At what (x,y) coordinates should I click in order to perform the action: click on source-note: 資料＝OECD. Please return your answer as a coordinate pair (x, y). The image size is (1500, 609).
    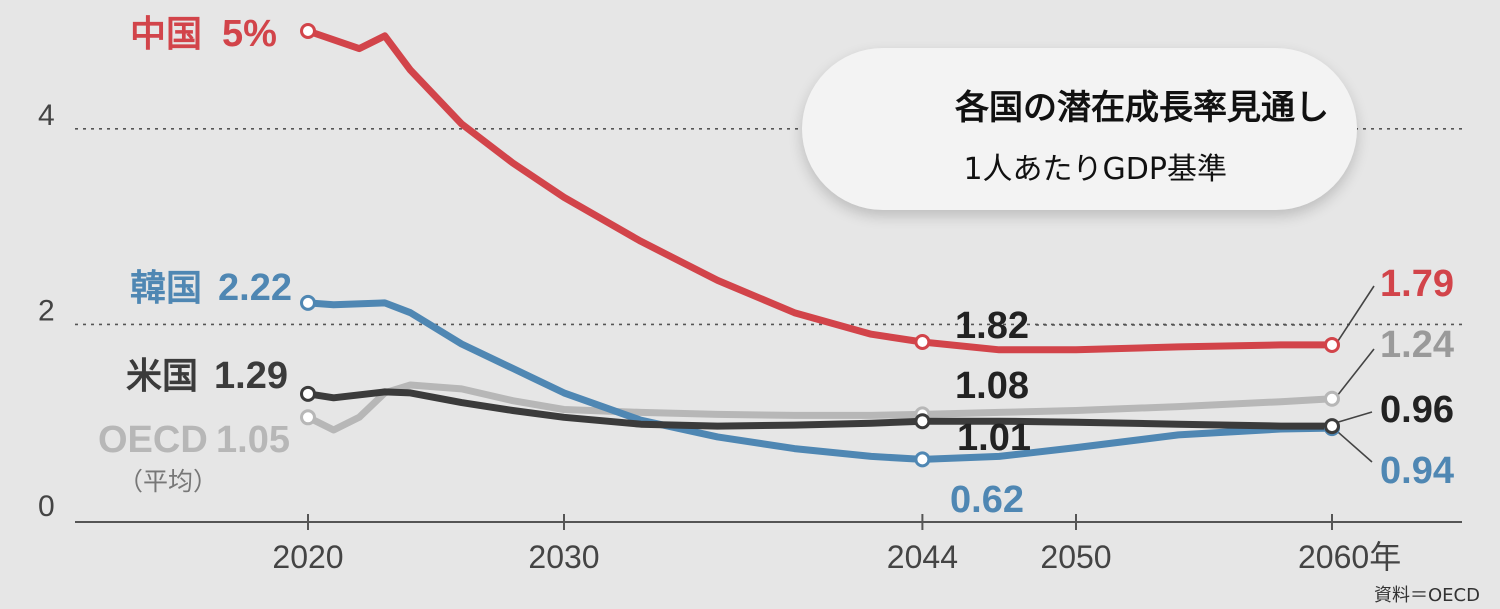
    Looking at the image, I should click on (1427, 595).